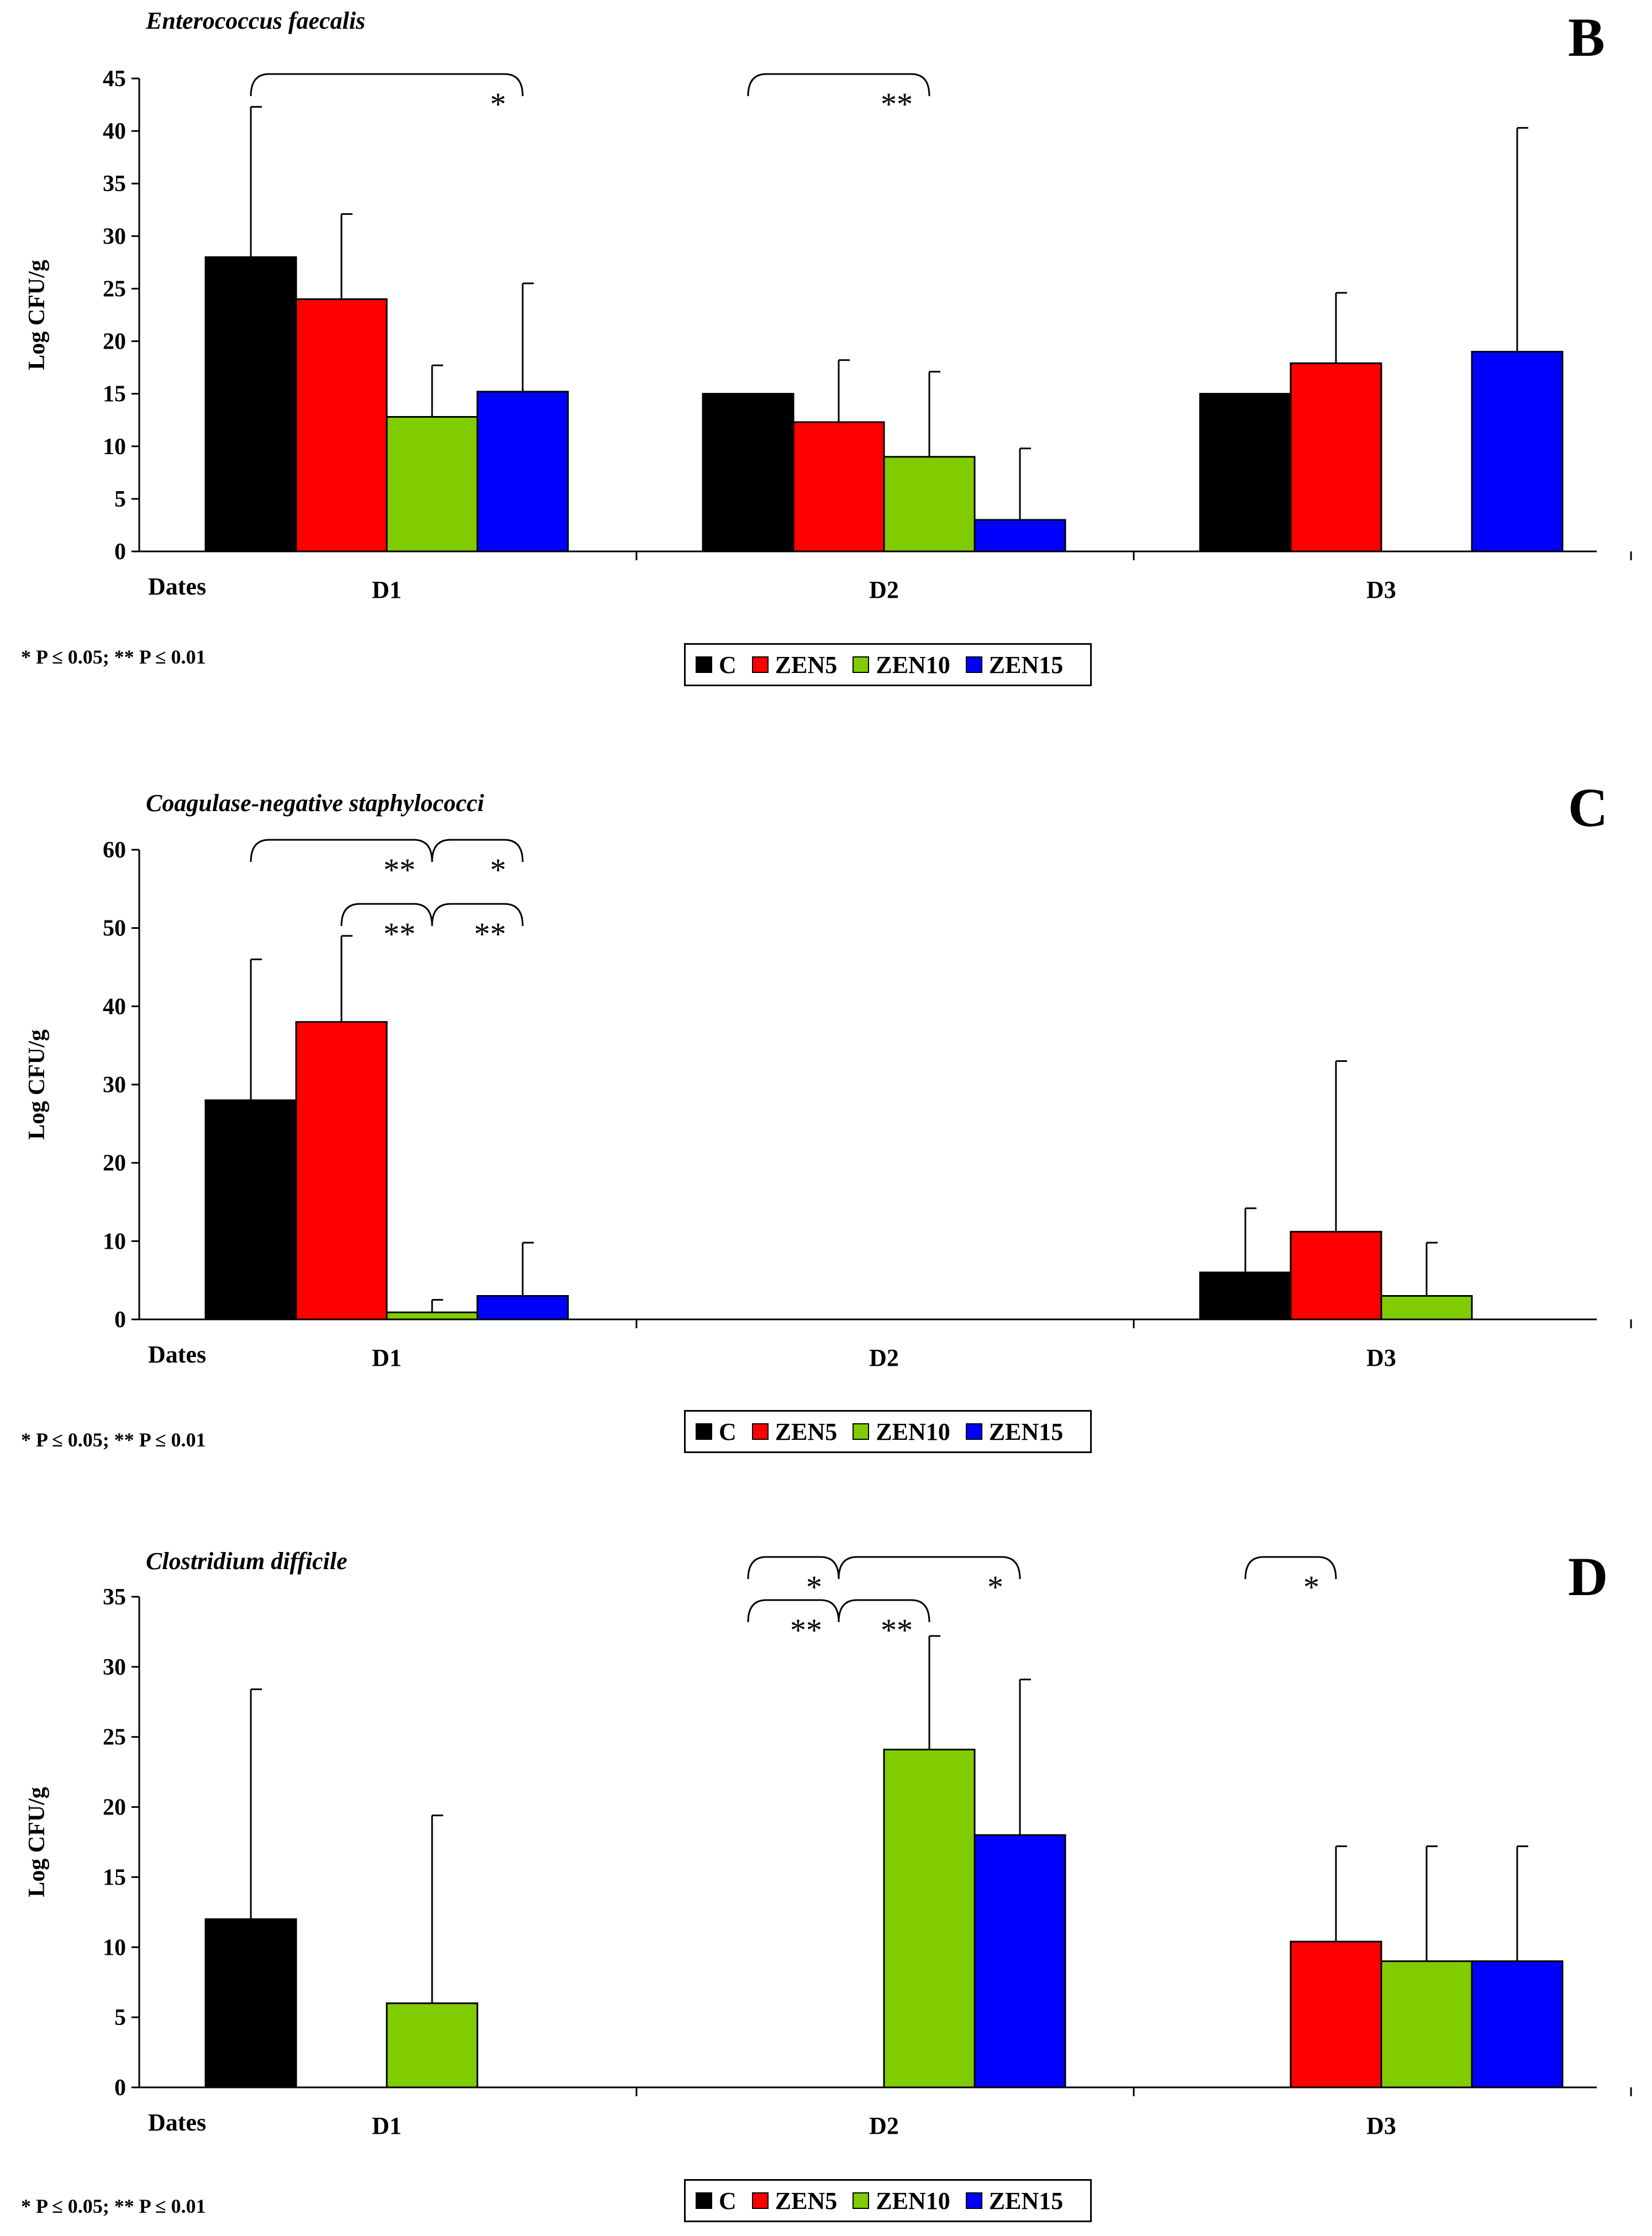 Image resolution: width=1652 pixels, height=2236 pixels. I want to click on y-tick-label: 25, so click(114, 289).